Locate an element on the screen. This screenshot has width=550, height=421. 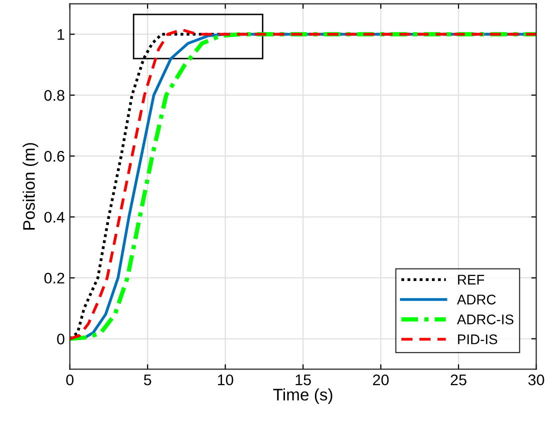
legend-label: PID-IS is located at coordinates (478, 339).